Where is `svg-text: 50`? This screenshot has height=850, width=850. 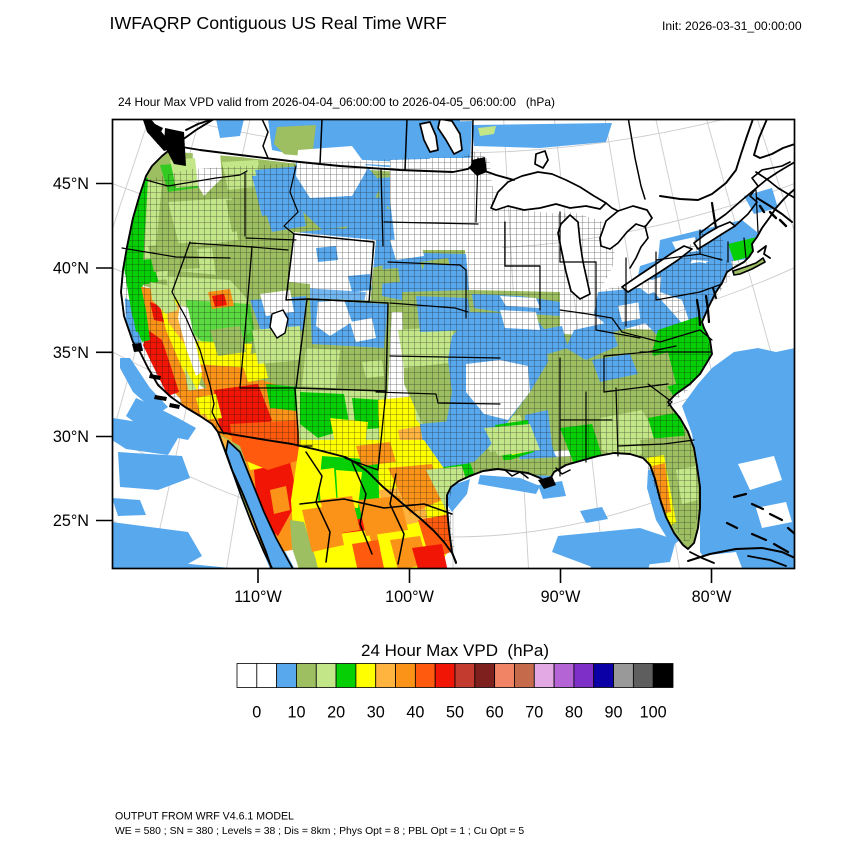 svg-text: 50 is located at coordinates (455, 713).